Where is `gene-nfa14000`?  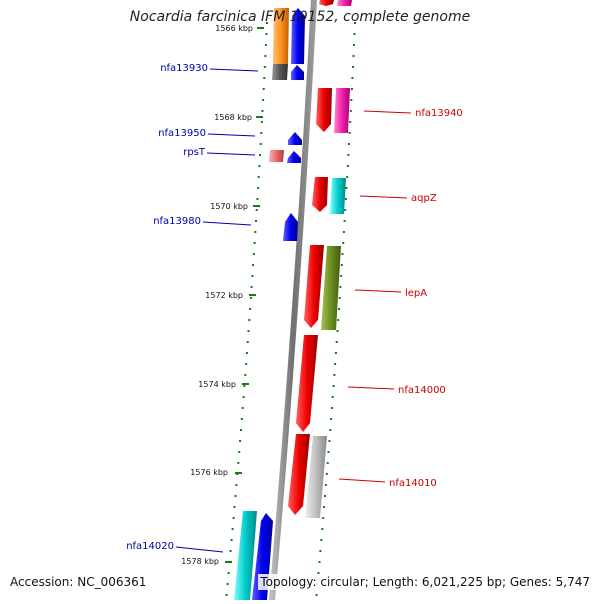
gene-nfa14000 is located at coordinates (307, 383).